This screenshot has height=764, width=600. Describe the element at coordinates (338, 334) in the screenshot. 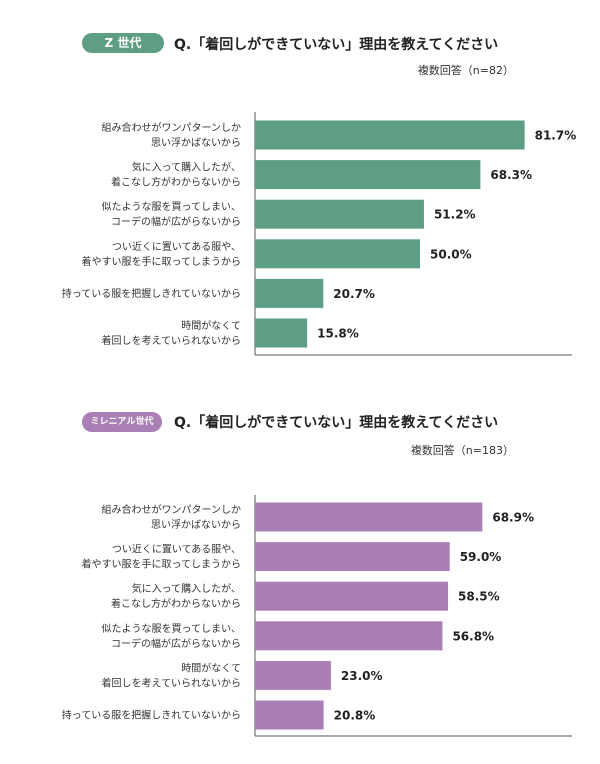

I see `gen-z-value-label: 15.8%` at that location.